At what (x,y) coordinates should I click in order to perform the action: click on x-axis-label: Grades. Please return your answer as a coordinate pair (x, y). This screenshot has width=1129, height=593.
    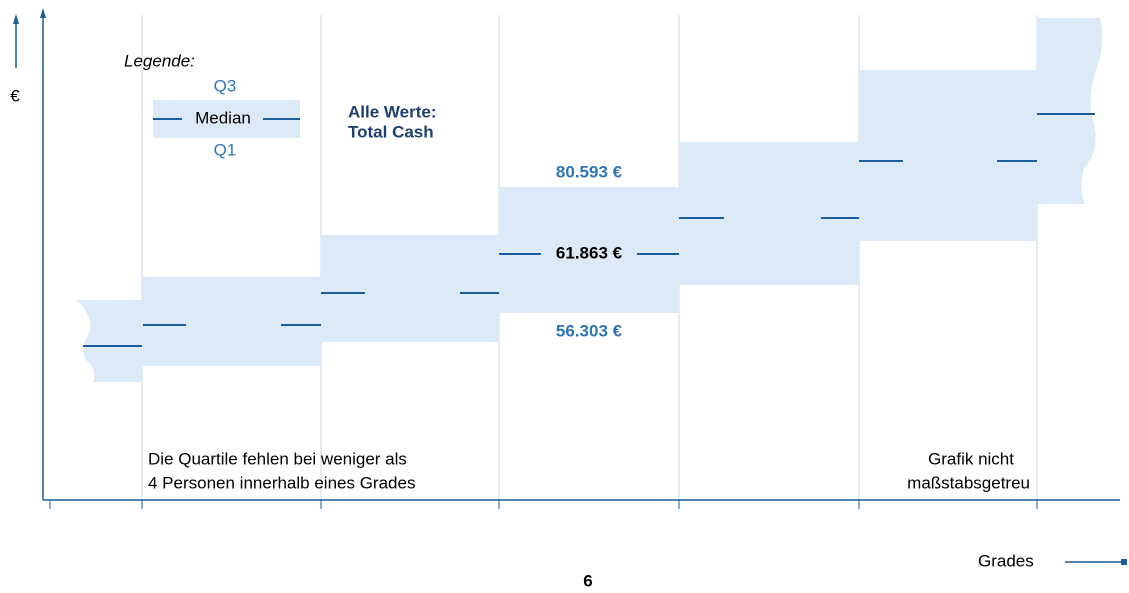
    Looking at the image, I should click on (1006, 560).